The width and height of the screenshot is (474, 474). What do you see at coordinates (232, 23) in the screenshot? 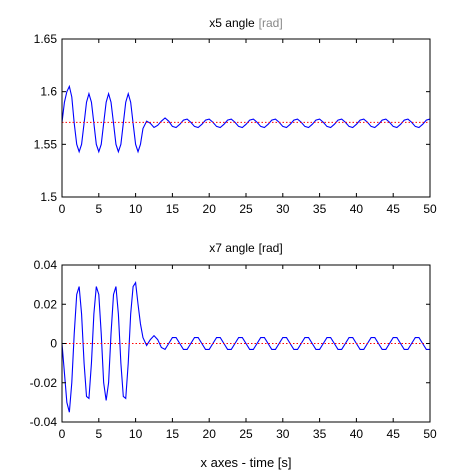
I see `chart-title-text: x5 angle` at bounding box center [232, 23].